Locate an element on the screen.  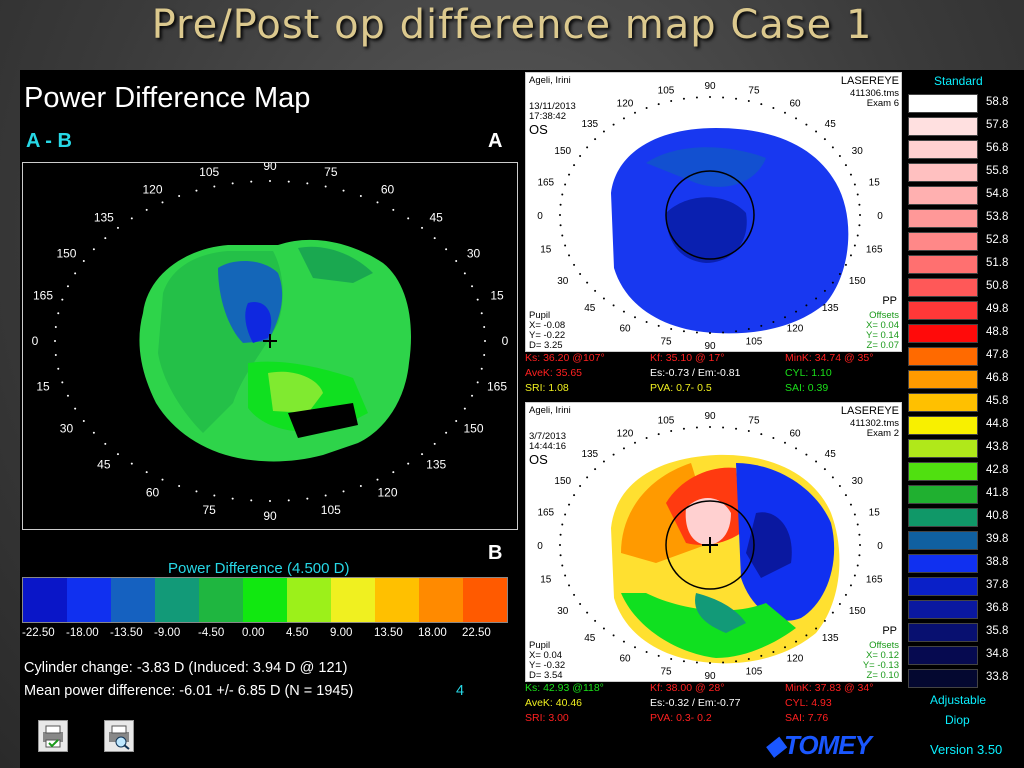
postop-cyl: CYL: 4.93 is located at coordinates (808, 703).